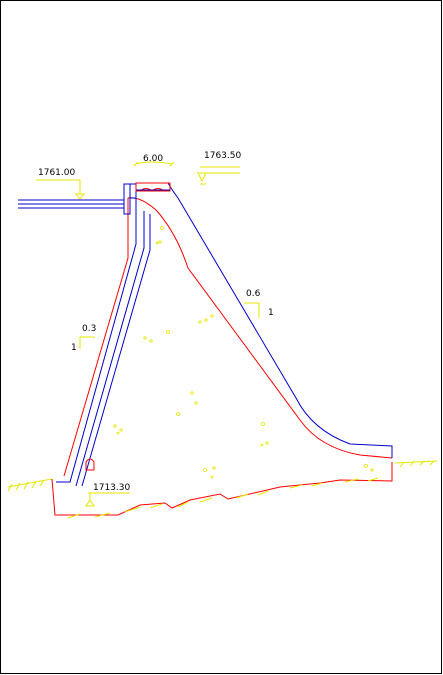 The image size is (443, 675). I want to click on upstream-water, so click(71, 204).